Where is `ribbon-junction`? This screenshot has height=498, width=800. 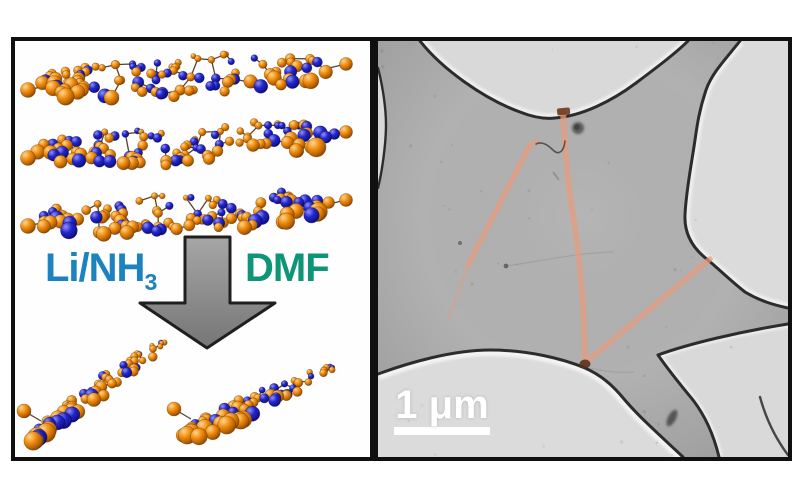 ribbon-junction is located at coordinates (585, 364).